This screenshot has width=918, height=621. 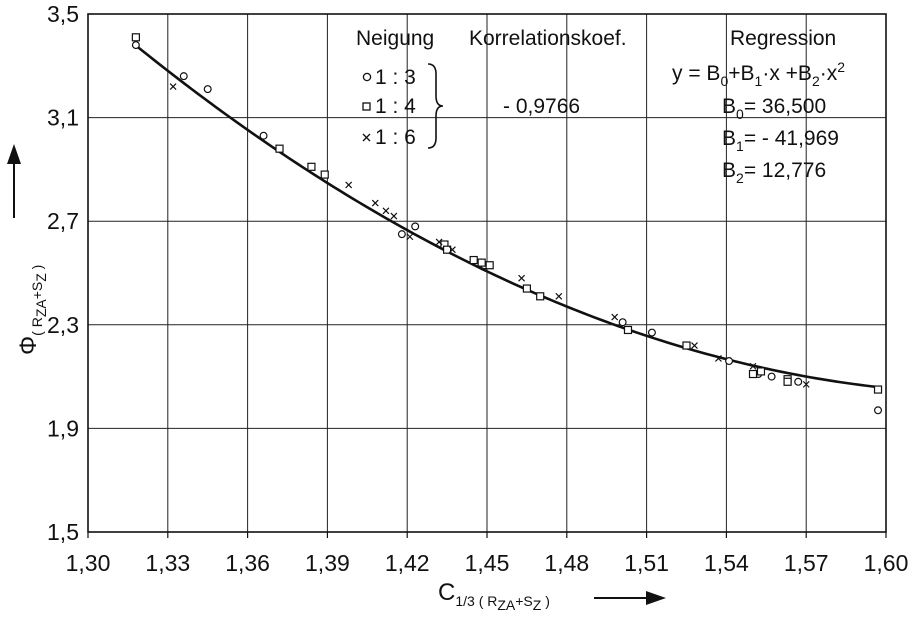 I want to click on legend-entry-1-3: 1 : 3, so click(x=395, y=77).